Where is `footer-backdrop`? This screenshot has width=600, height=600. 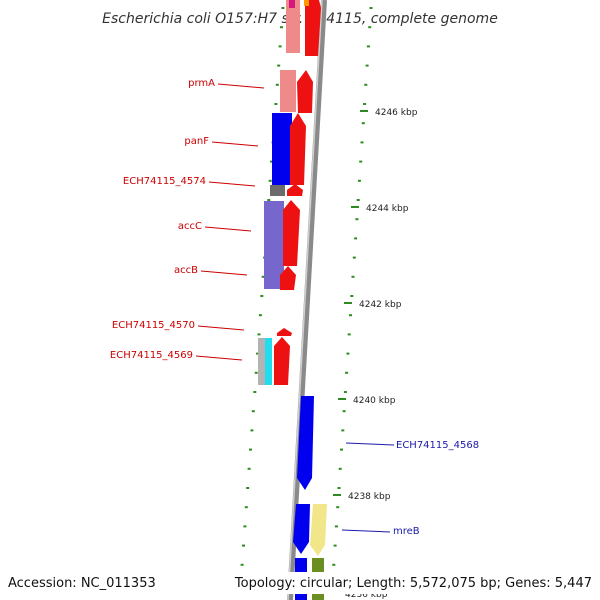
footer-backdrop is located at coordinates (300, 583).